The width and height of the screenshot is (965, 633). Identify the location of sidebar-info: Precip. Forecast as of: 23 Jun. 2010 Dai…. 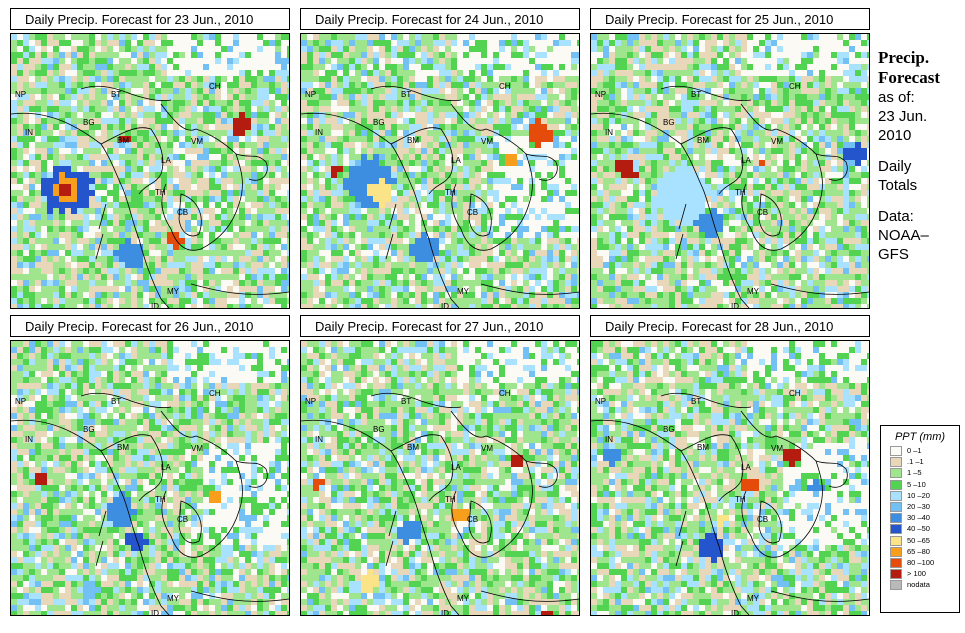
(921, 156).